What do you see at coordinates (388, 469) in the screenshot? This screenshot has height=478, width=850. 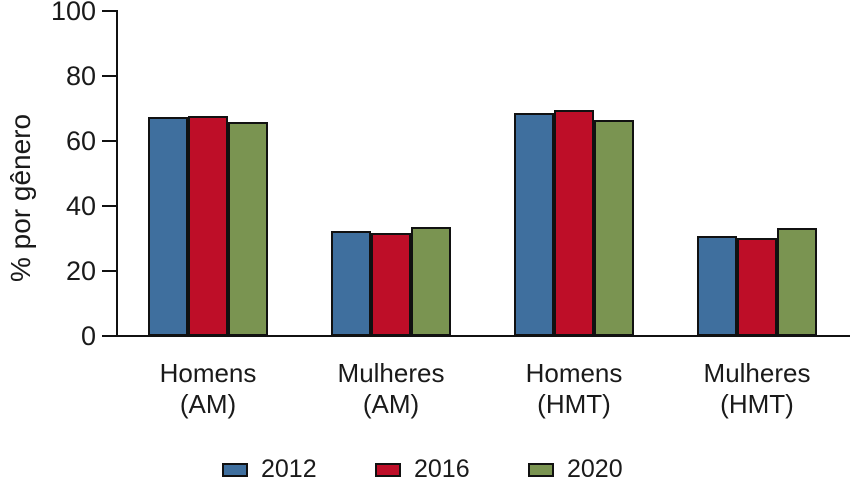 I see `legend-swatch-2016` at bounding box center [388, 469].